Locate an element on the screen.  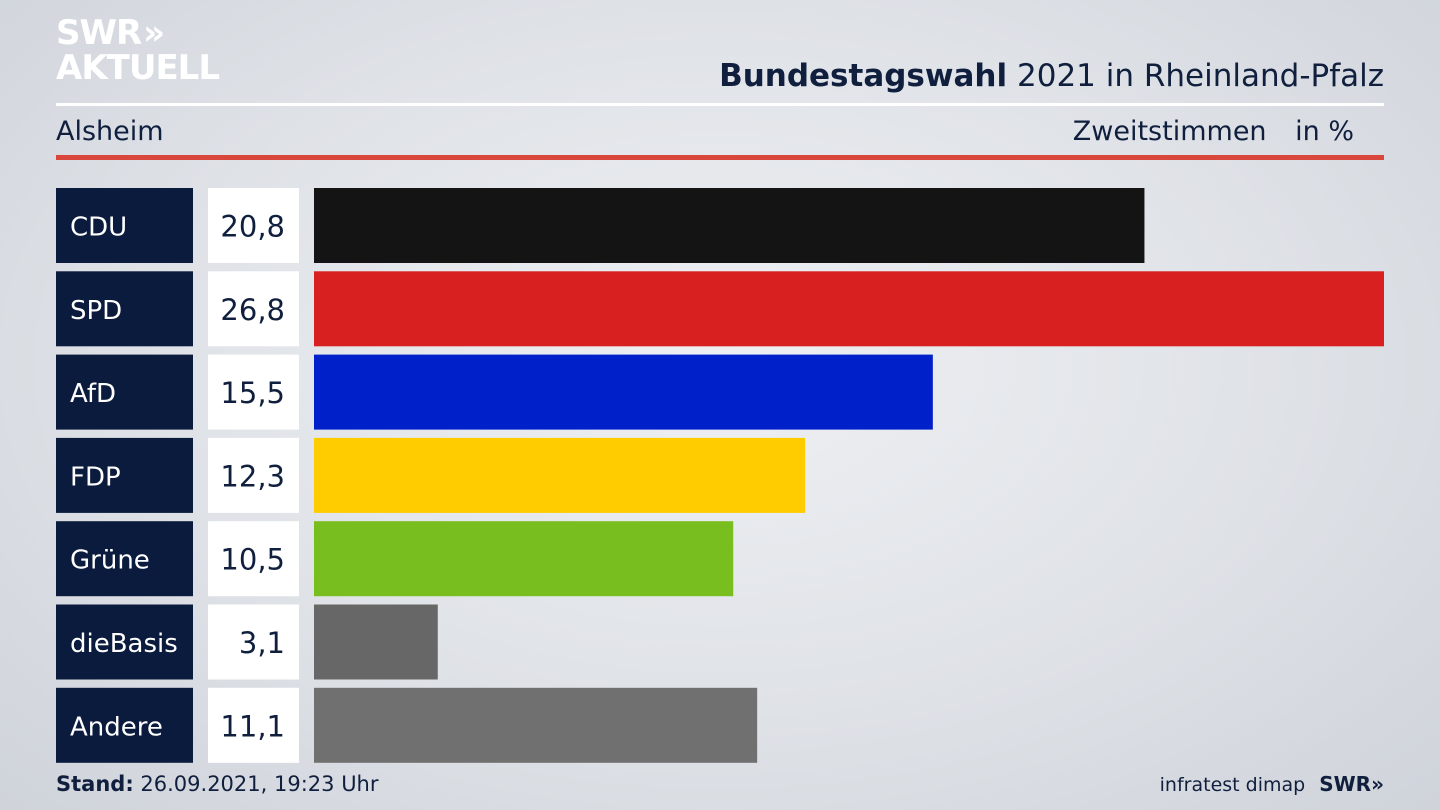
value-label-afd: 15,5 is located at coordinates (252, 393).